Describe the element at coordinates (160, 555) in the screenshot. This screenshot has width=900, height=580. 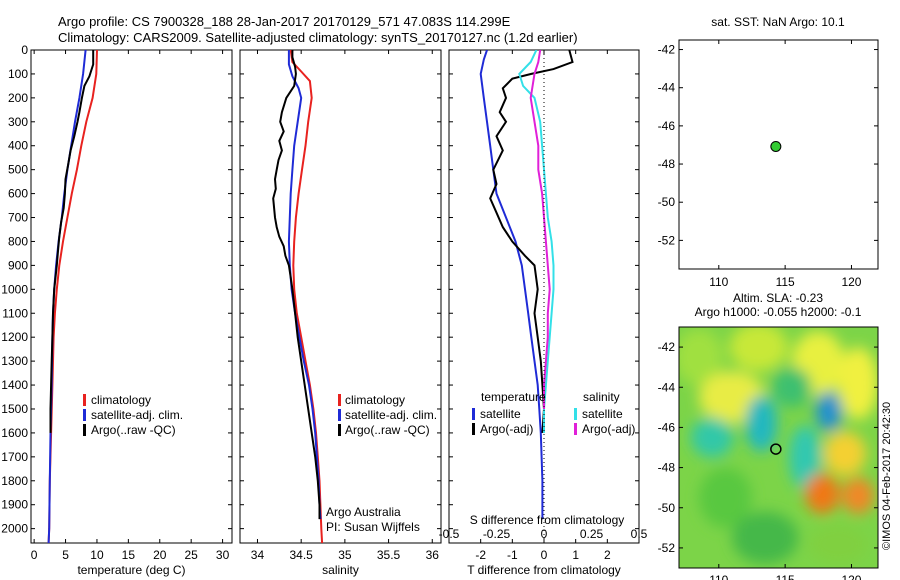
I see `x-tick-label: 20` at that location.